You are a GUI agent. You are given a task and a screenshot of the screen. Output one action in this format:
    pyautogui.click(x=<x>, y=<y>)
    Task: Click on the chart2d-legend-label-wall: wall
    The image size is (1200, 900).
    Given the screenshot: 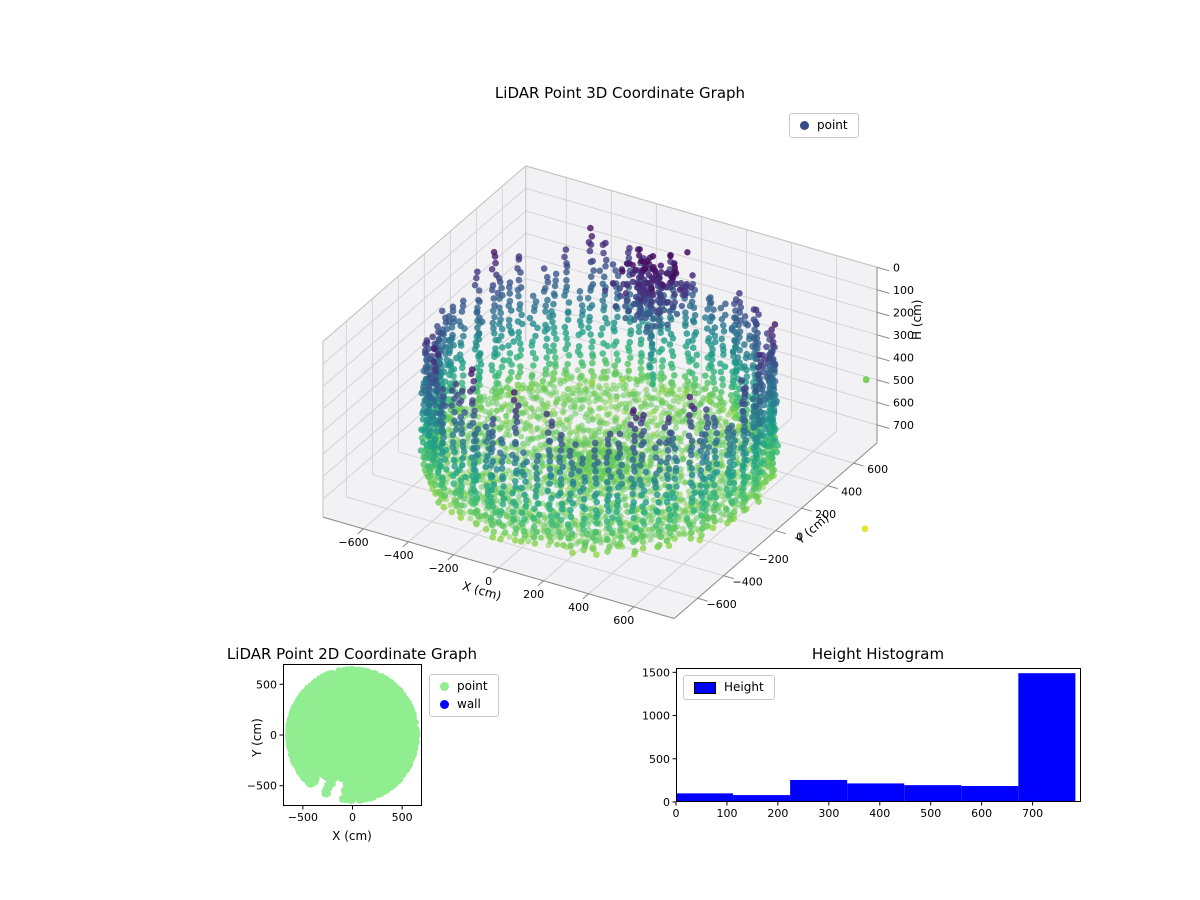 What is the action you would take?
    pyautogui.click(x=469, y=704)
    